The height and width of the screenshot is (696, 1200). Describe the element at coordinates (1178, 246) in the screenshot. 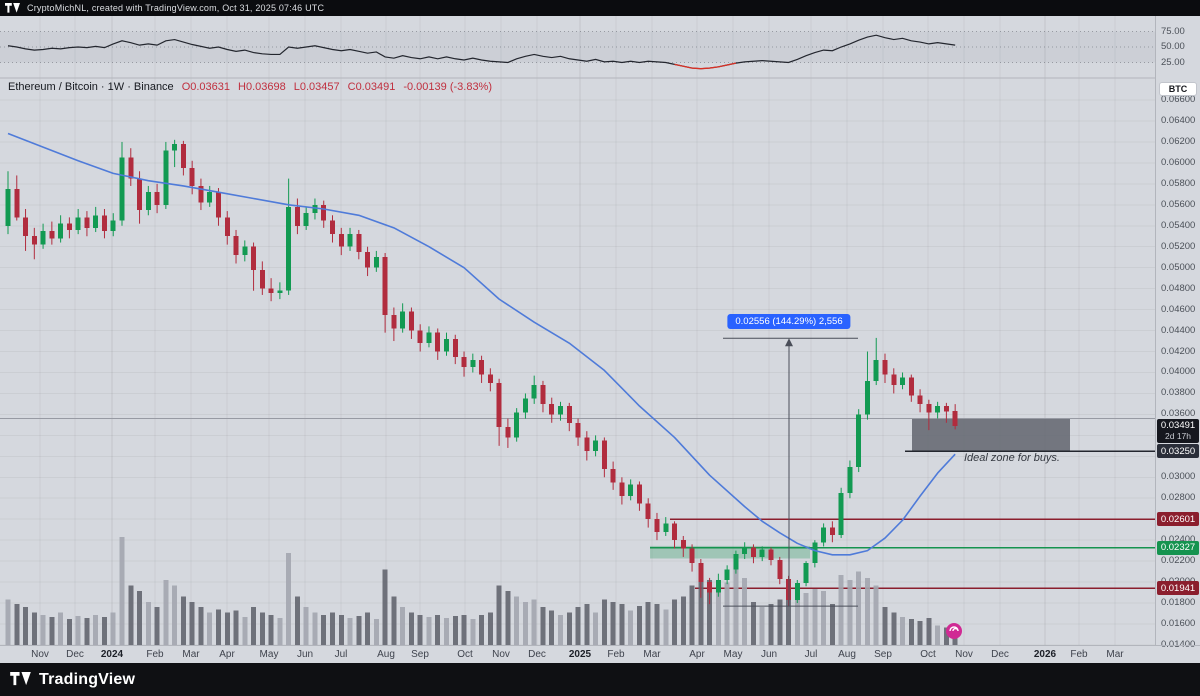

I see `price-tick: 0.05200` at that location.